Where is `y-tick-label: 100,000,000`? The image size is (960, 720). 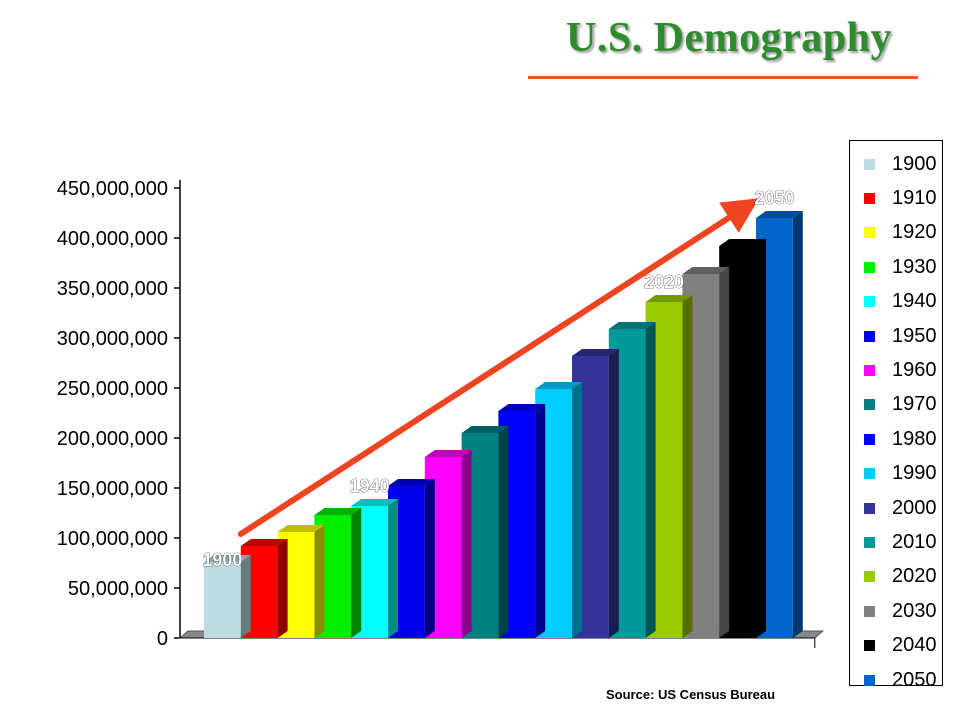 y-tick-label: 100,000,000 is located at coordinates (112, 539).